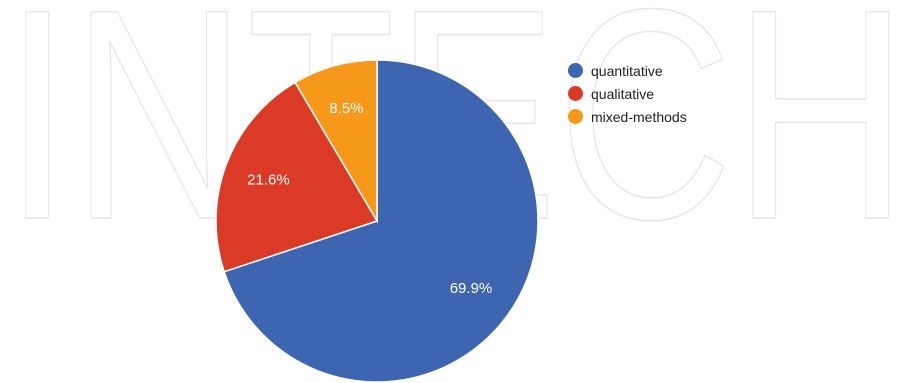 The width and height of the screenshot is (912, 383). I want to click on legend-swatch-mixed-methods, so click(575, 116).